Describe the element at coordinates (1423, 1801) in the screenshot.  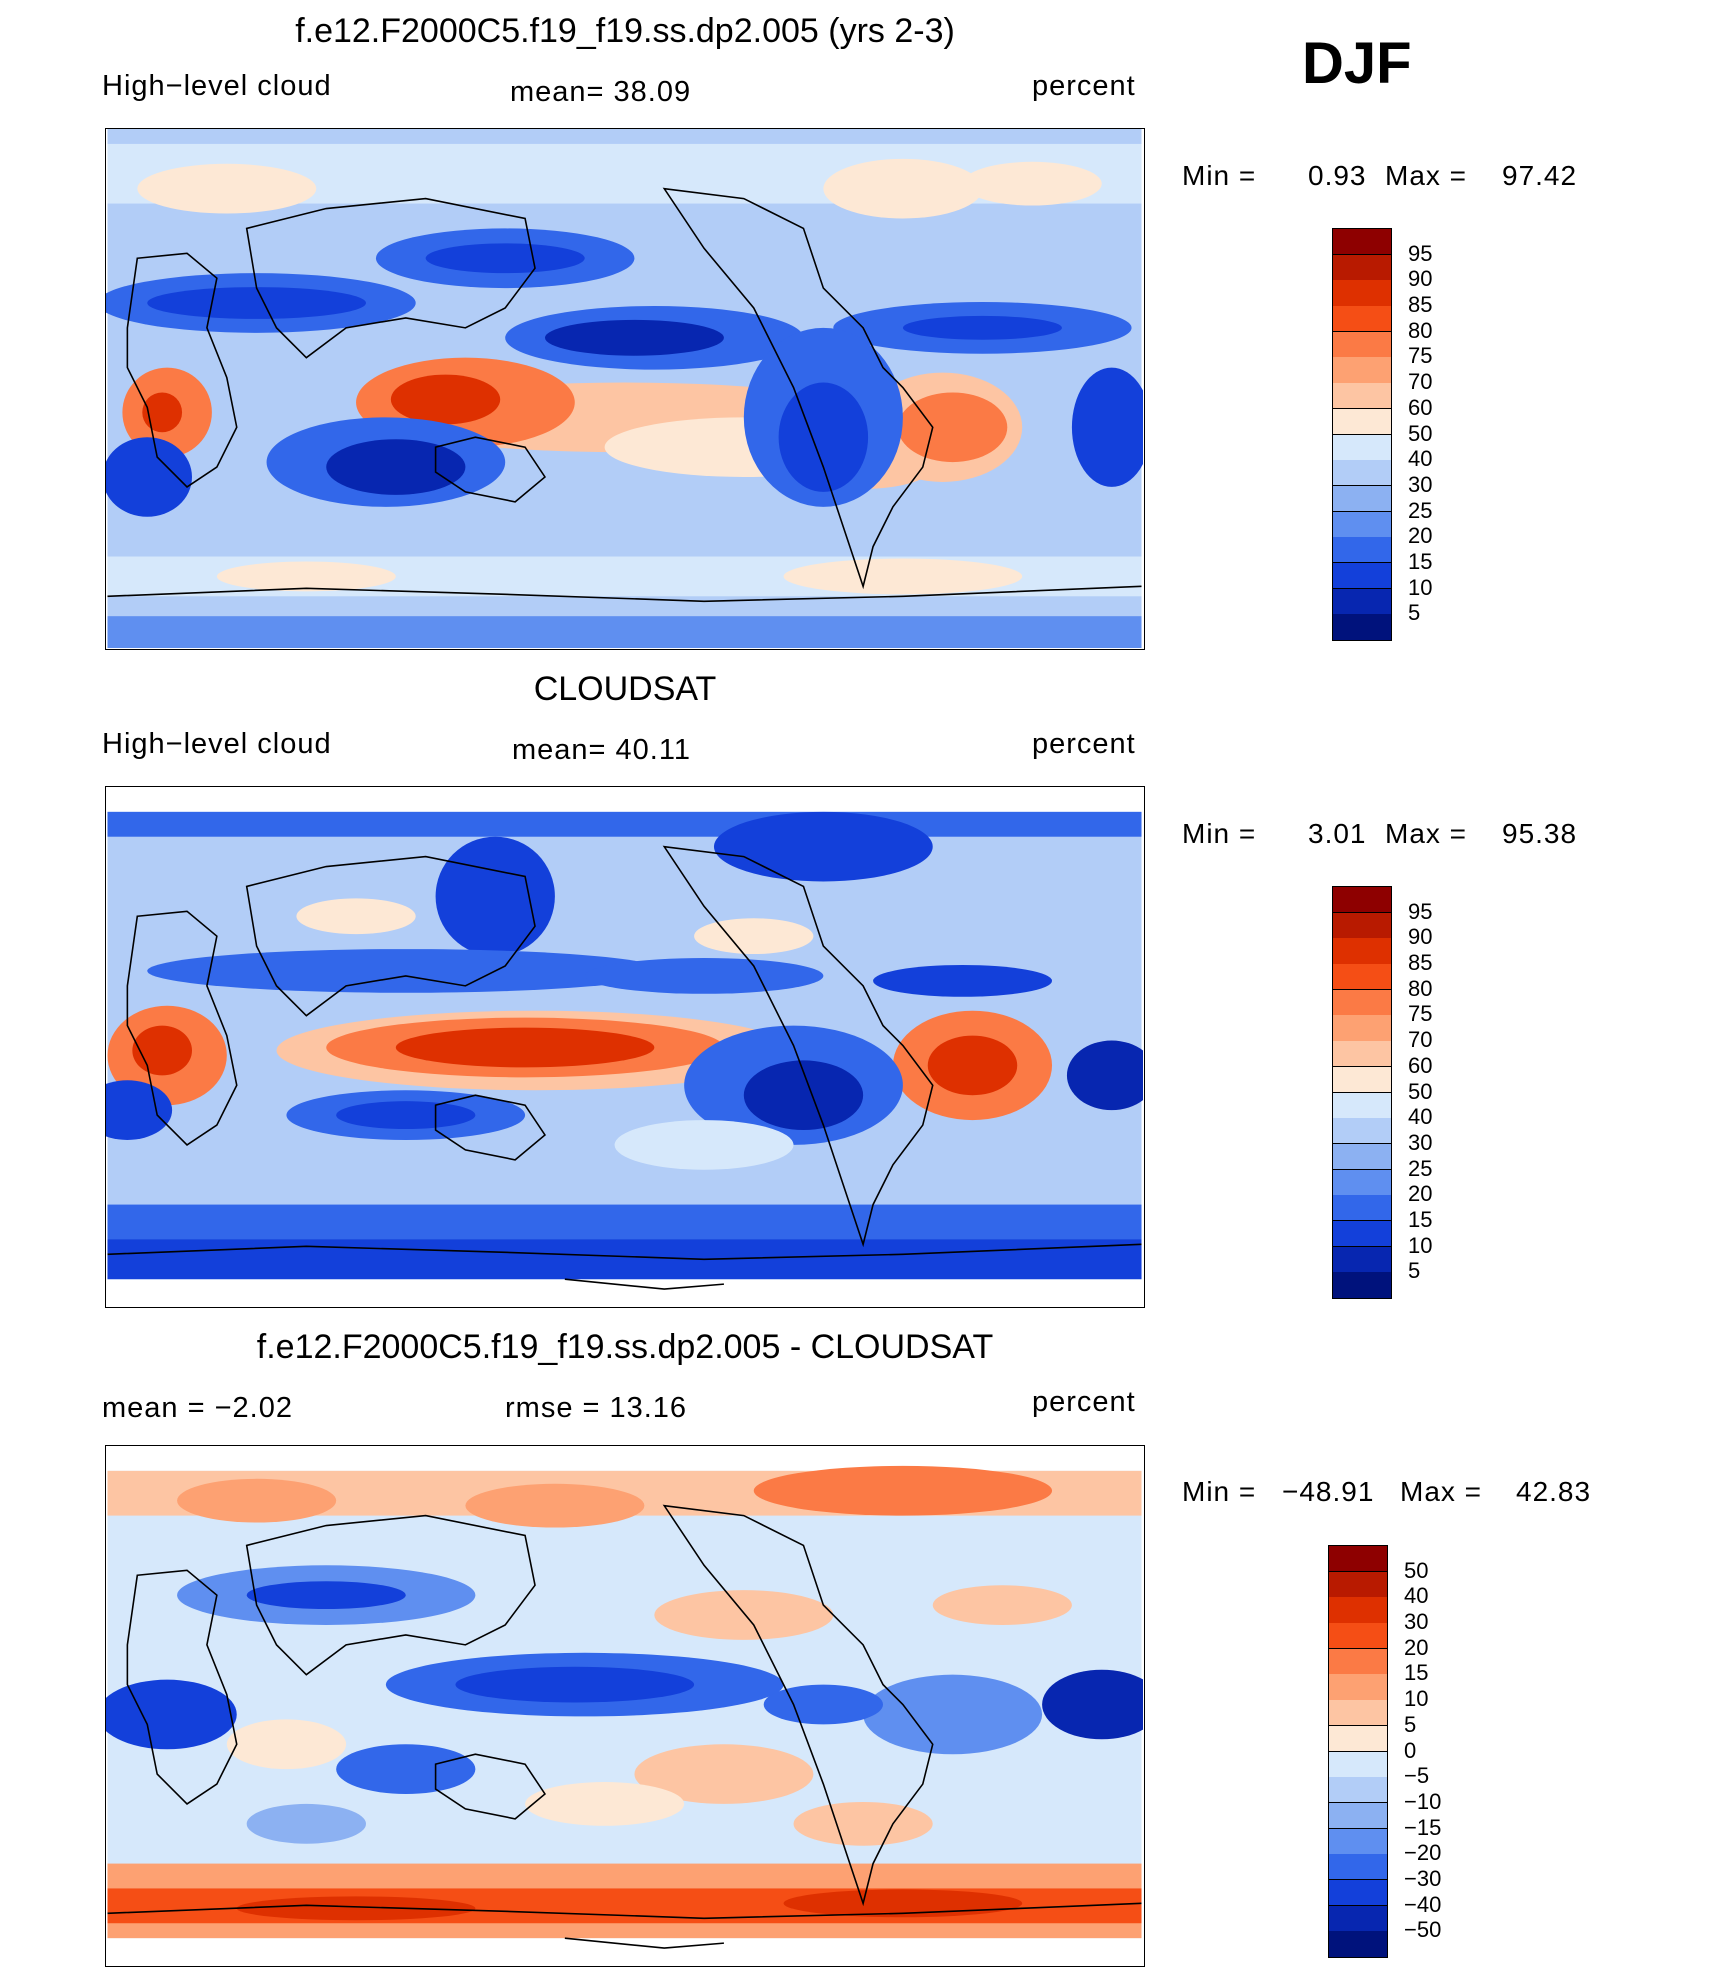
I see `colorbar-label: −10` at that location.